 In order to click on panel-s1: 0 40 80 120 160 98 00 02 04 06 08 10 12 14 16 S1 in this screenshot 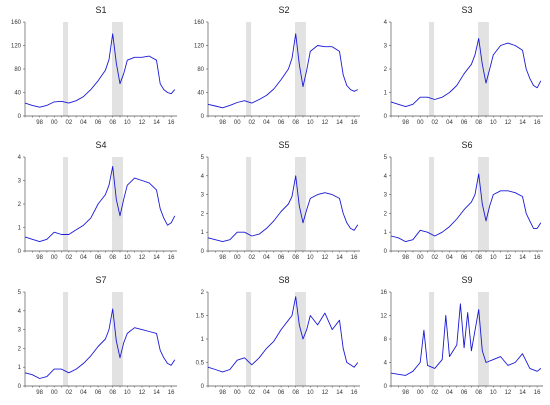, I will do `click(91, 67)`.